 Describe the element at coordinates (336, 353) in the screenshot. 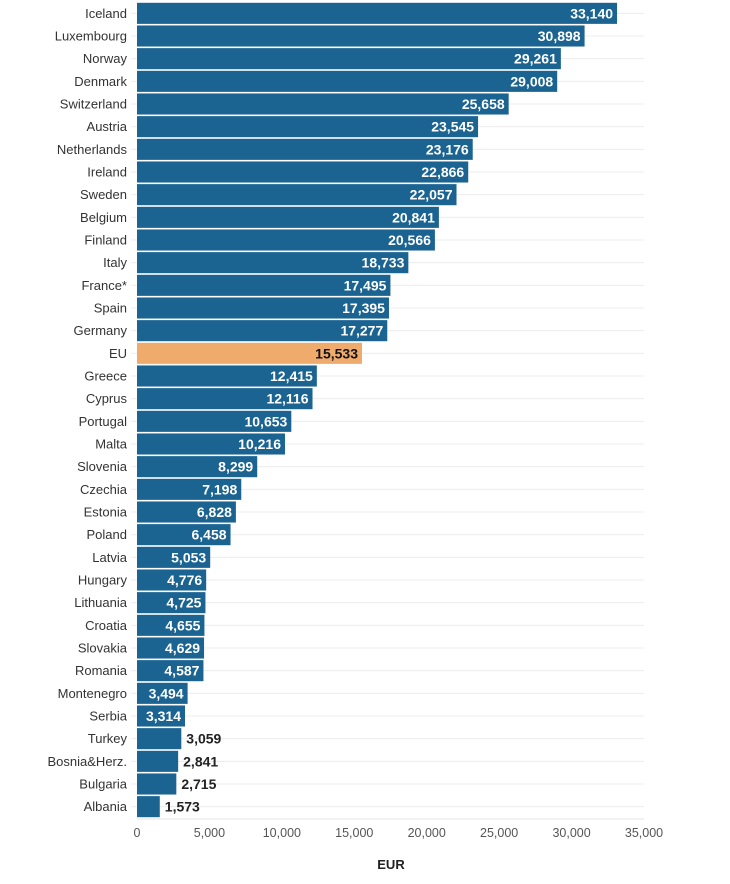

I see `value-label: 15,533` at that location.